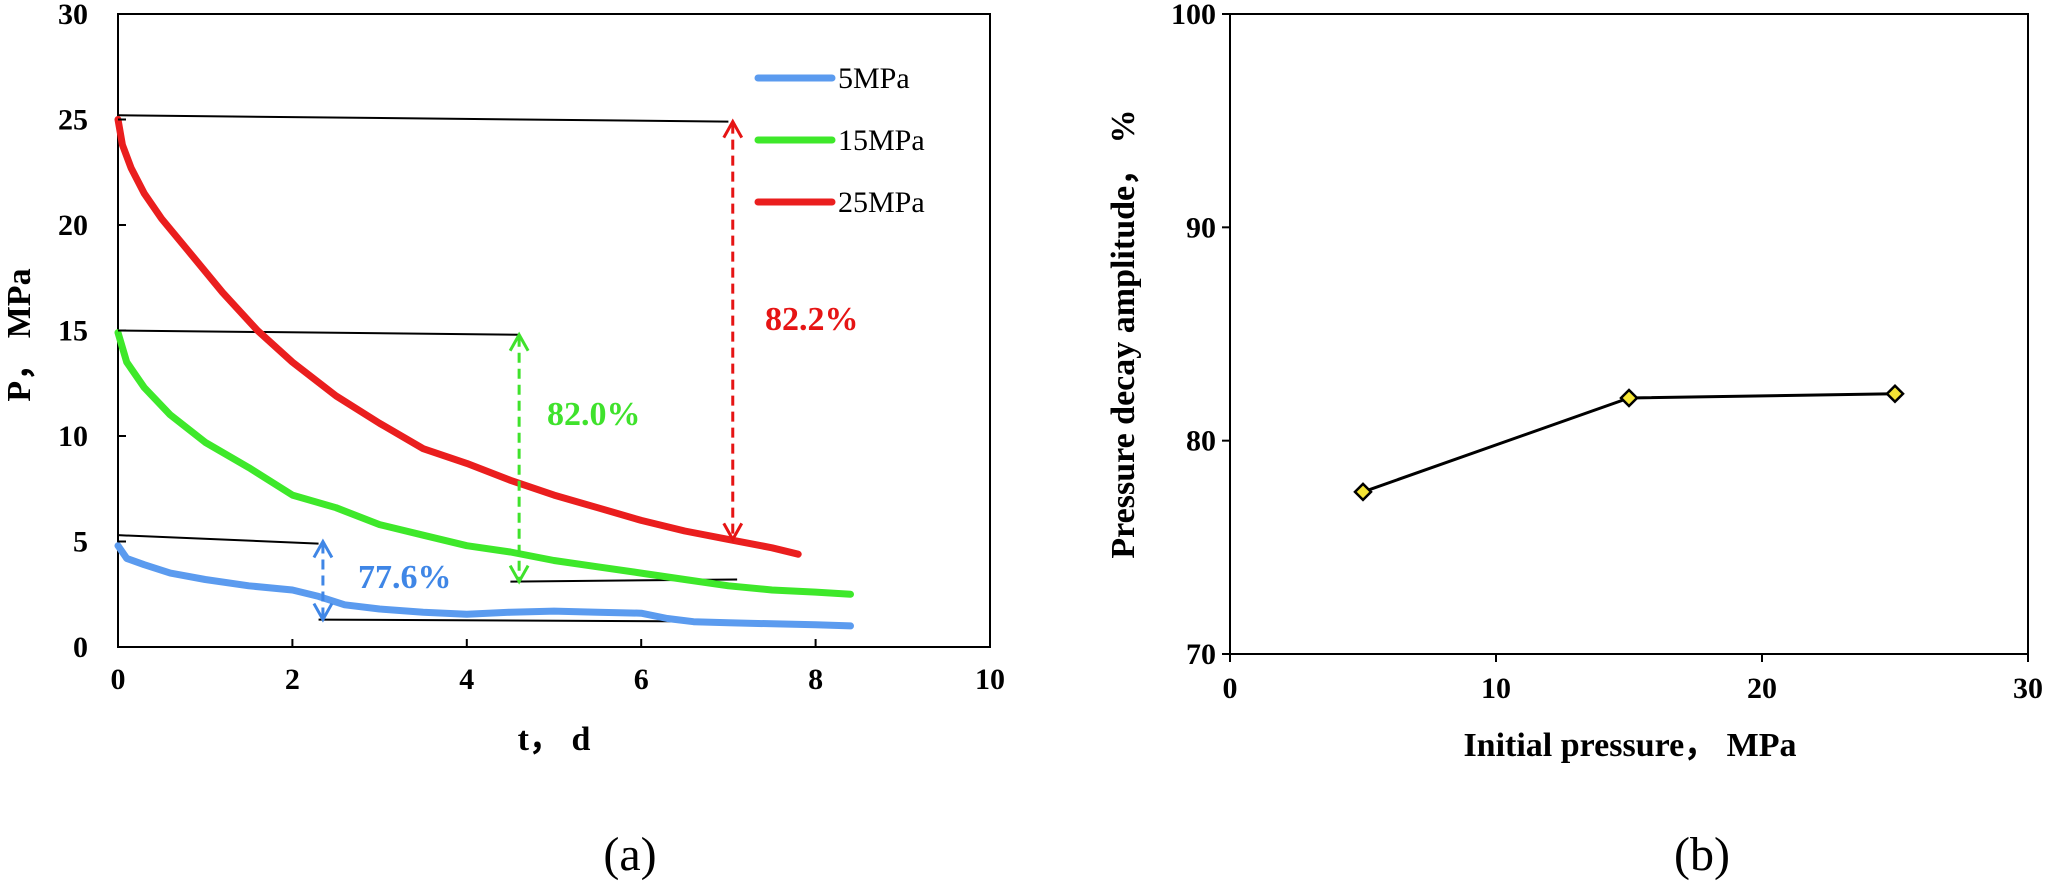 This screenshot has height=889, width=2048. Describe the element at coordinates (1629, 745) in the screenshot. I see `panel-b-x-axis-label: Initial pressure， MPa` at that location.